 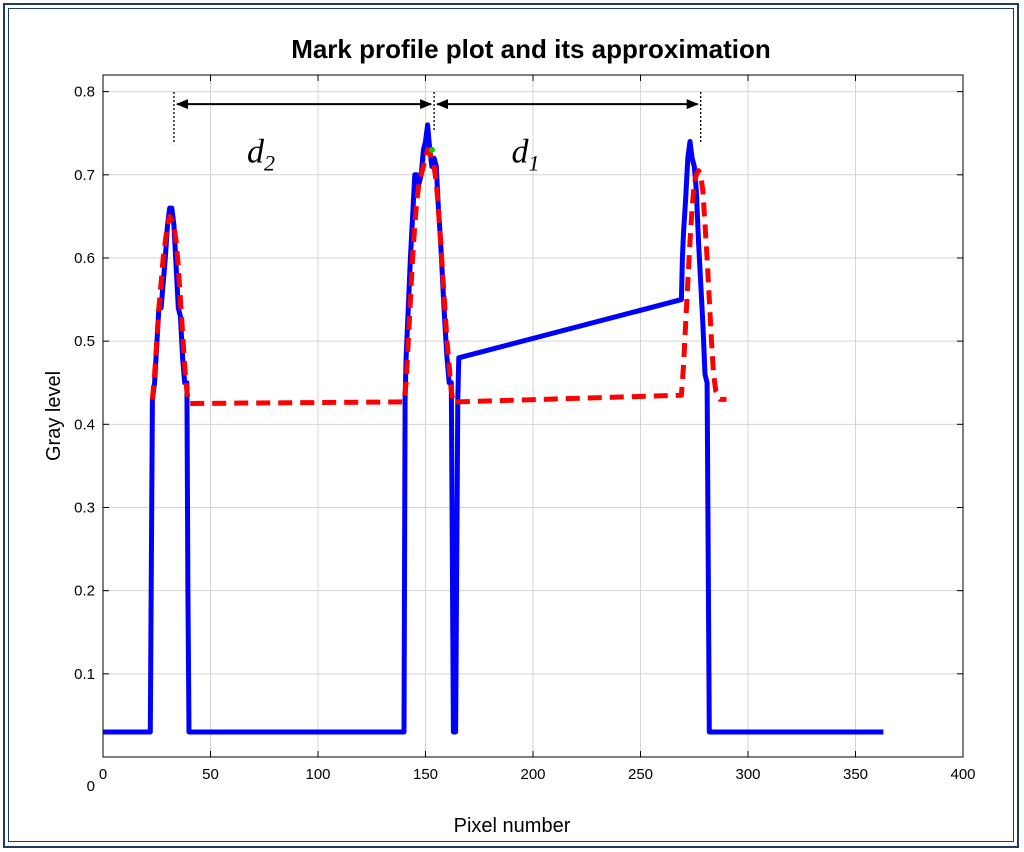 I want to click on x-tick-label: 100, so click(x=317, y=774).